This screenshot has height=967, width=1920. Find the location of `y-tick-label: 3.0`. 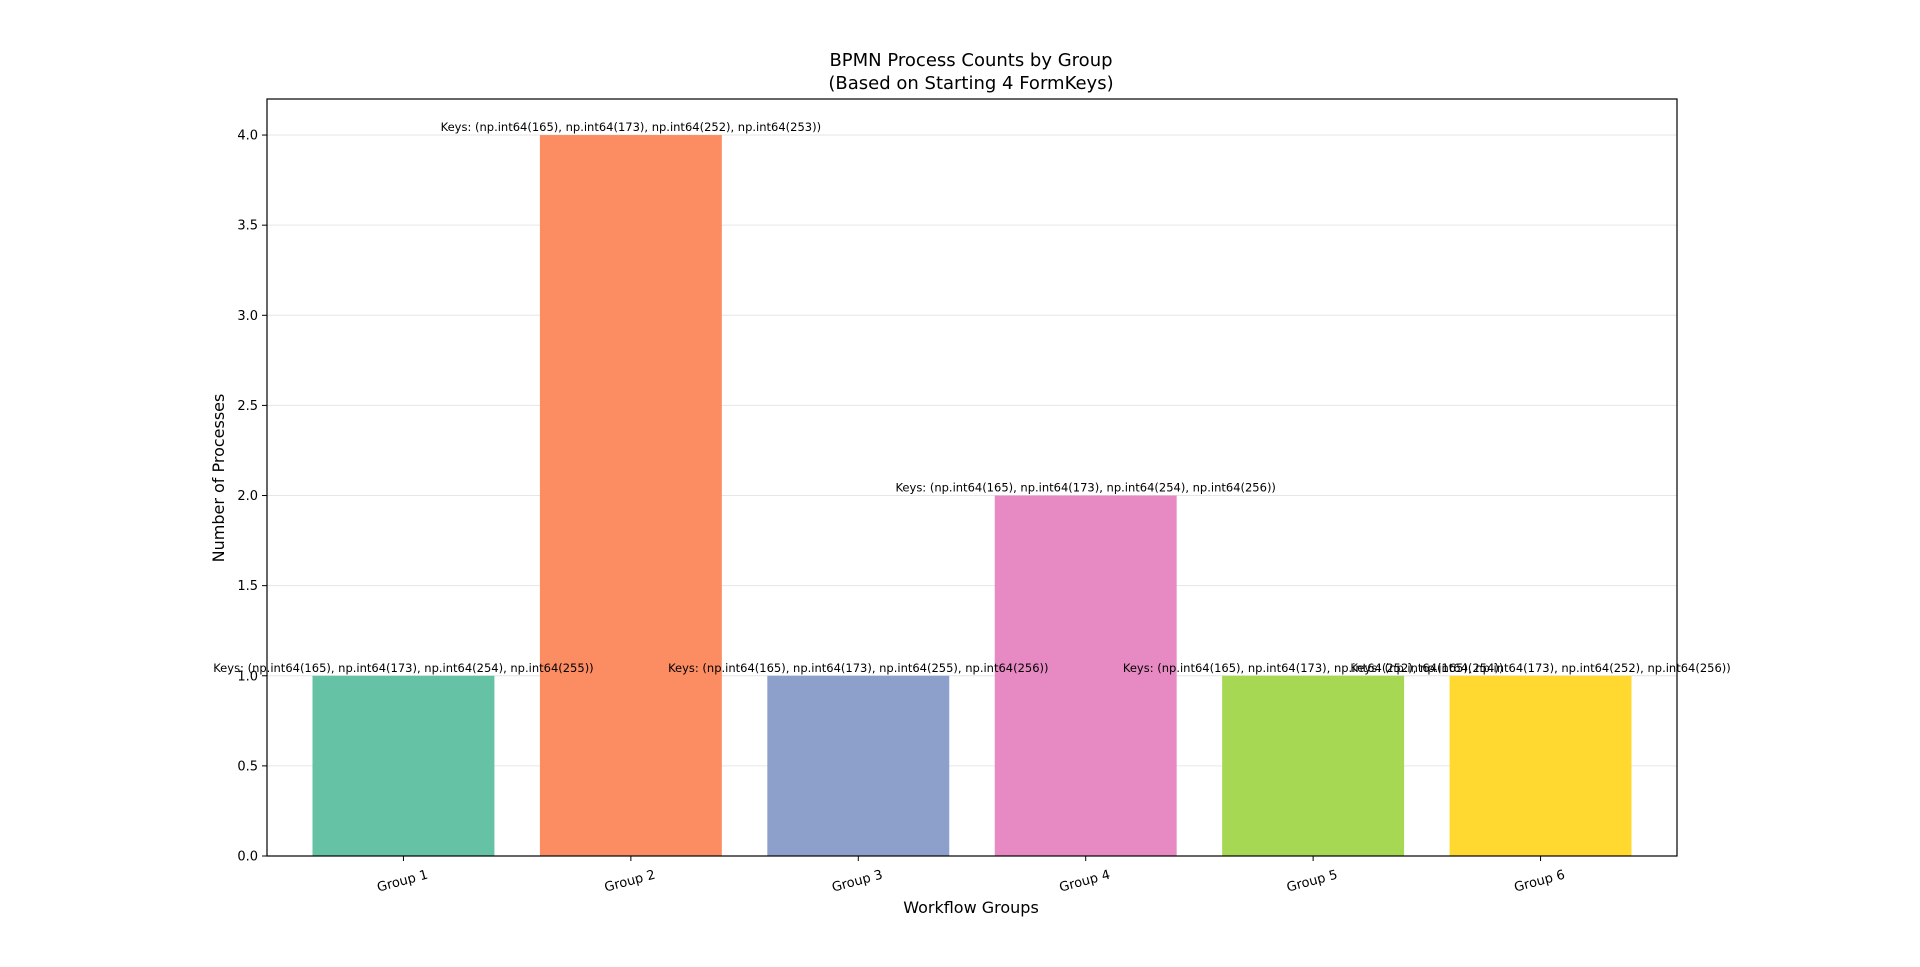

y-tick-label: 3.0 is located at coordinates (247, 316).